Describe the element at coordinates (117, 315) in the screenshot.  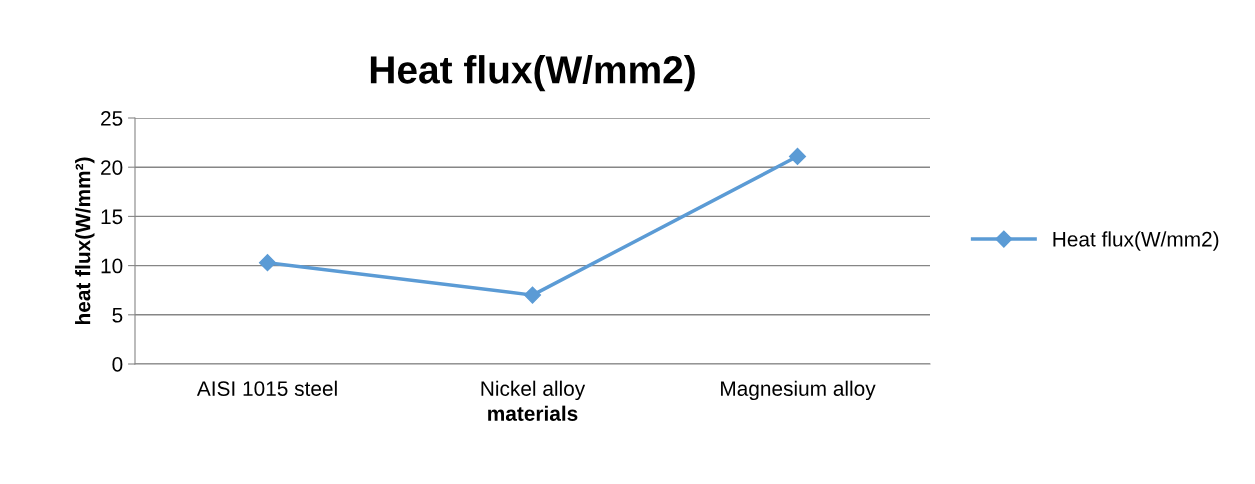
I see `y-tick-label: 5` at that location.